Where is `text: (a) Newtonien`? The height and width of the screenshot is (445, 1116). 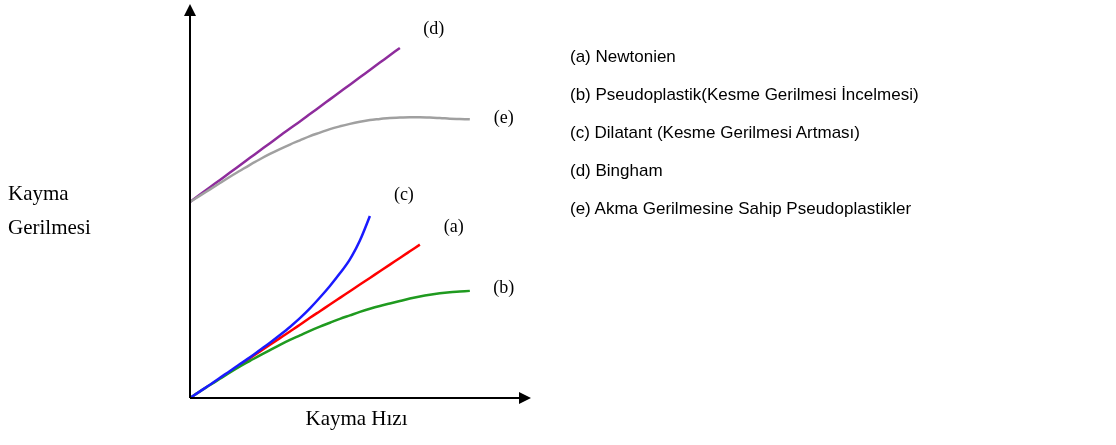 text: (a) Newtonien is located at coordinates (623, 57).